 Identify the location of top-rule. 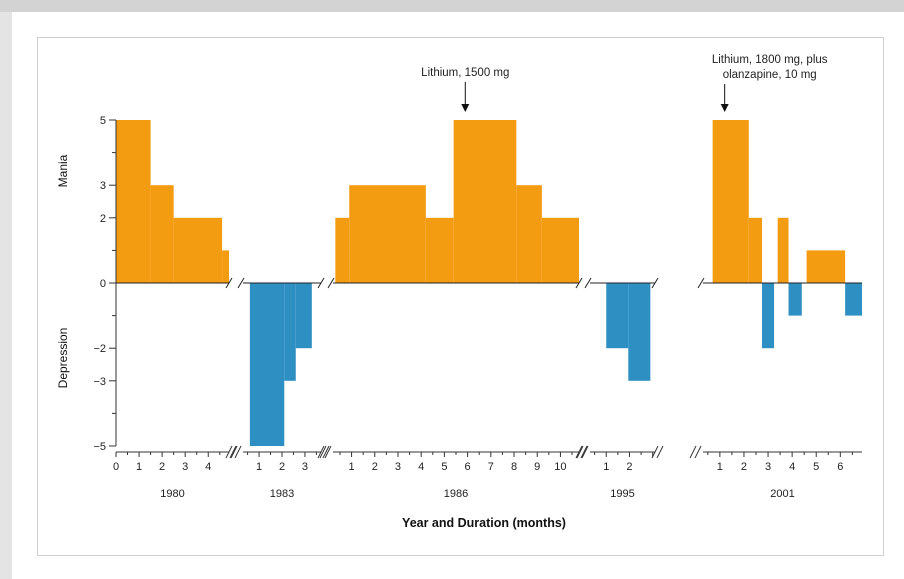
(452, 6).